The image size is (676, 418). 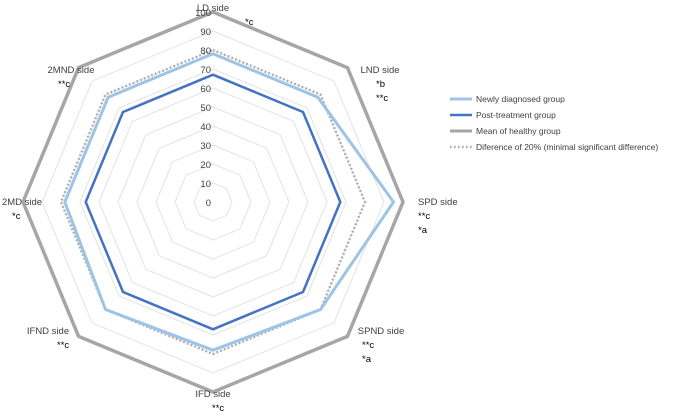 I want to click on tick-label: 100, so click(x=203, y=13).